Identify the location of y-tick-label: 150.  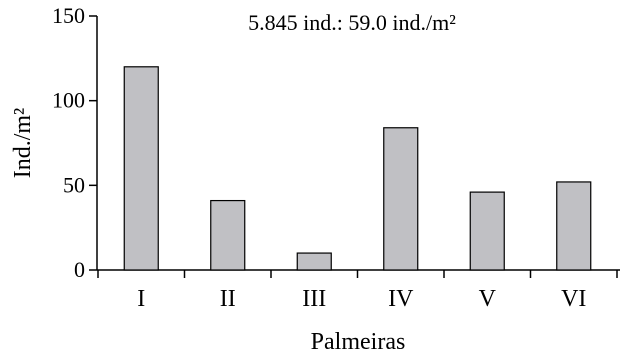
(68, 15).